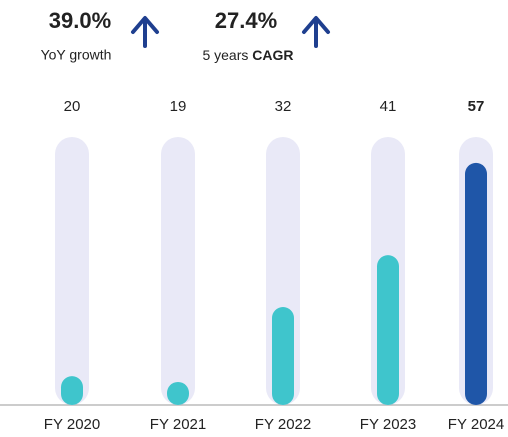  What do you see at coordinates (246, 20) in the screenshot?
I see `kpi-value: 27.4%` at bounding box center [246, 20].